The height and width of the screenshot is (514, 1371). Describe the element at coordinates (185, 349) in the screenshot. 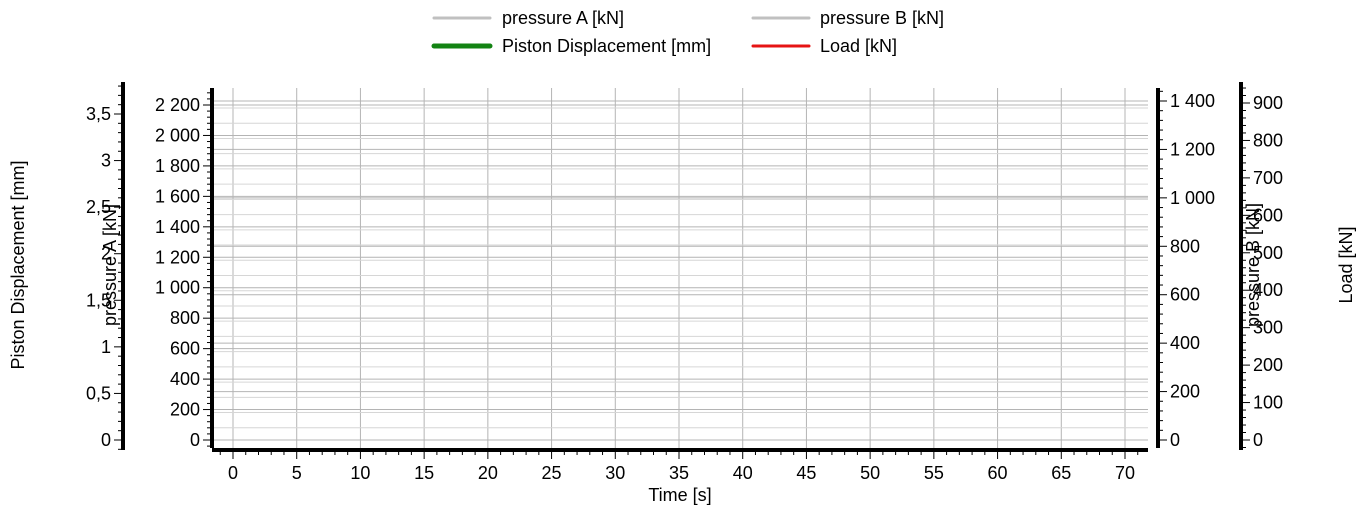

I see `y-tick-label-pressureA: 600` at that location.